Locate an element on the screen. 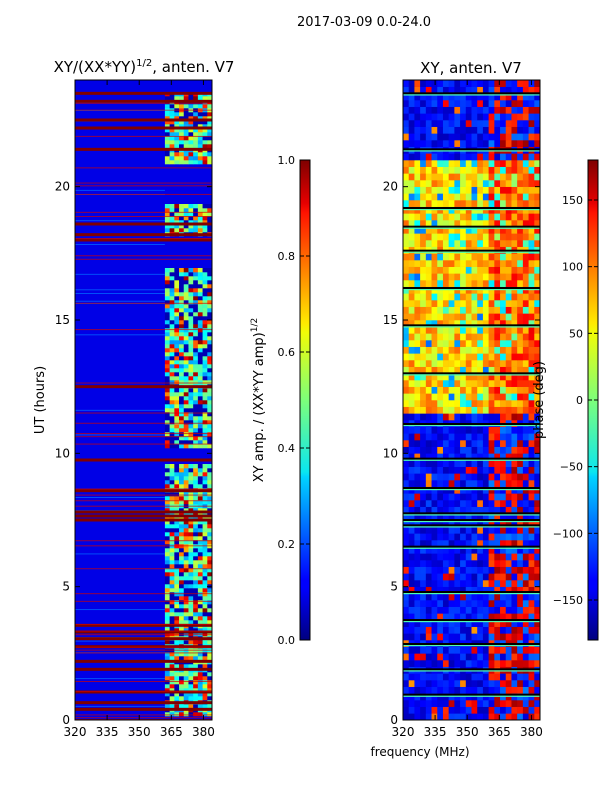 The image size is (600, 804). gap-row-edge is located at coordinates (471, 151).